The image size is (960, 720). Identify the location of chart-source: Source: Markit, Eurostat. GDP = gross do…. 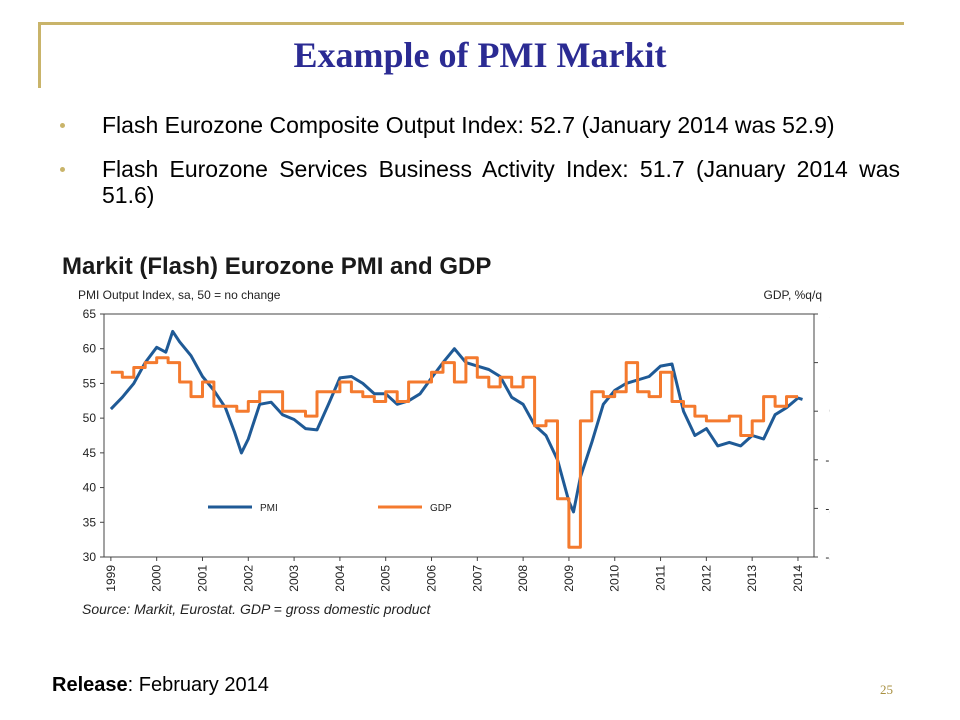
(257, 609).